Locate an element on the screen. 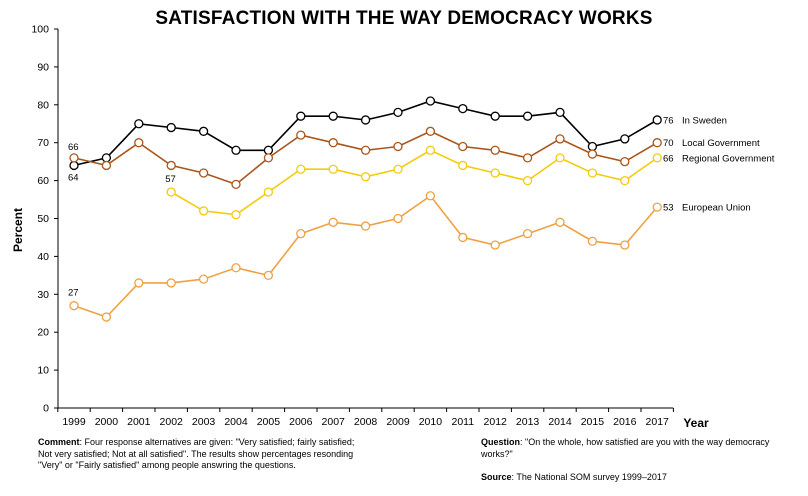 Image resolution: width=808 pixels, height=496 pixels. x-tick-label: 2001 is located at coordinates (139, 422).